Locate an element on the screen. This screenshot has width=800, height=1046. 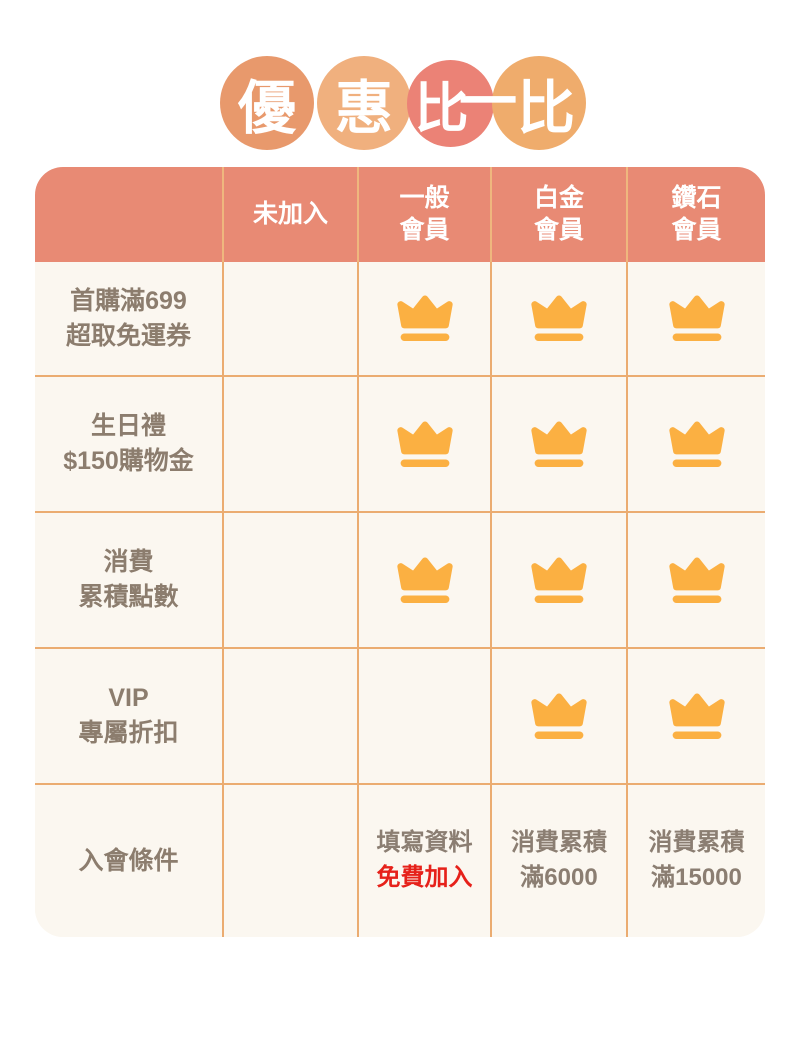
condition-text: 消費累積 滿15000 is located at coordinates (696, 860).